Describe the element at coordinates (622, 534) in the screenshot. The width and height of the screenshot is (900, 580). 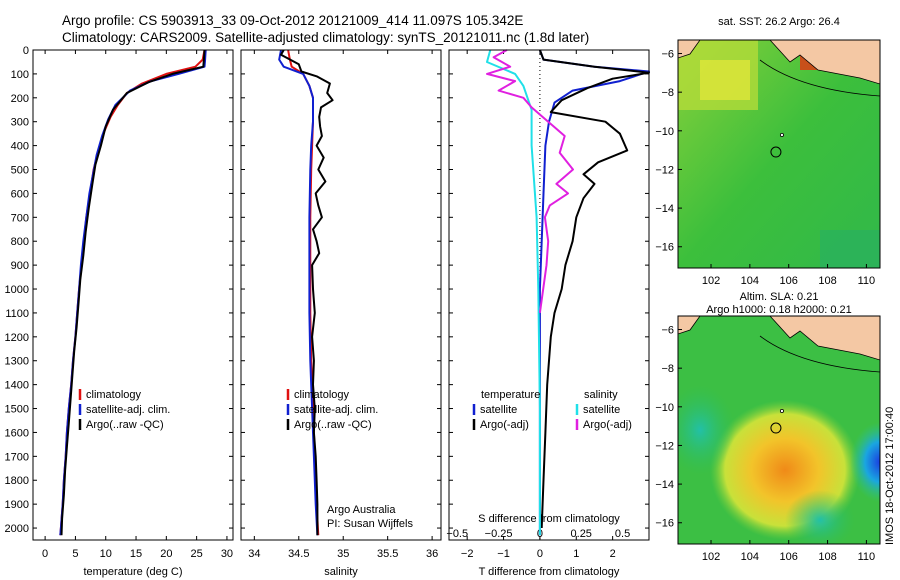
I see `xtick-s-label: 0.5` at that location.